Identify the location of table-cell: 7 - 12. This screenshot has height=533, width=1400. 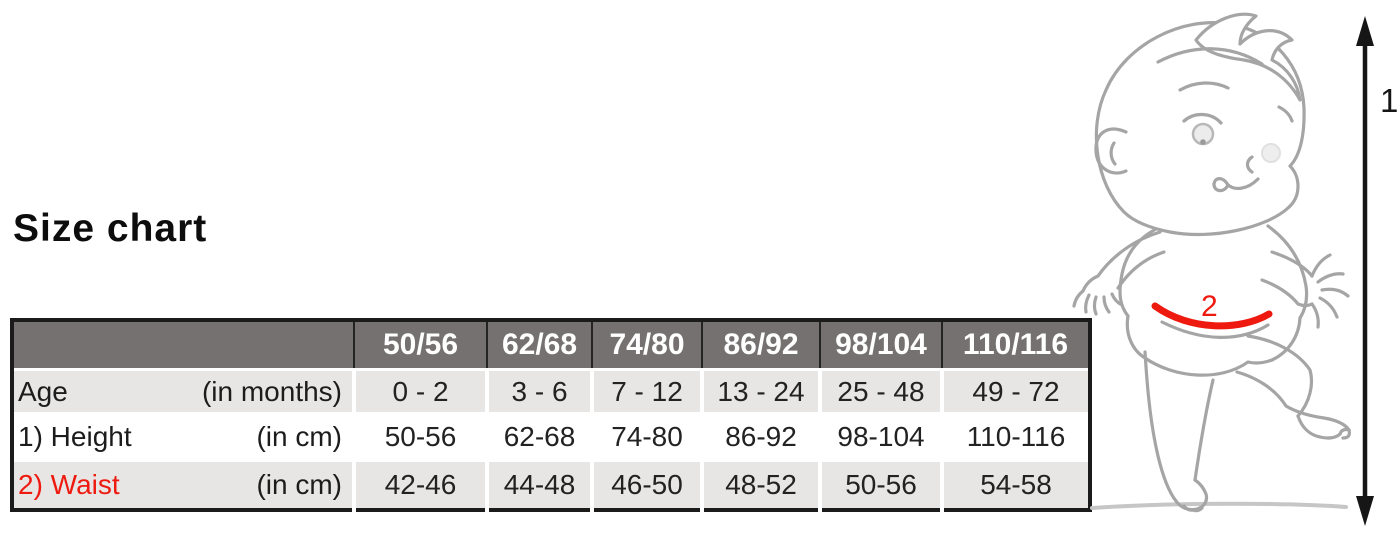
(646, 391).